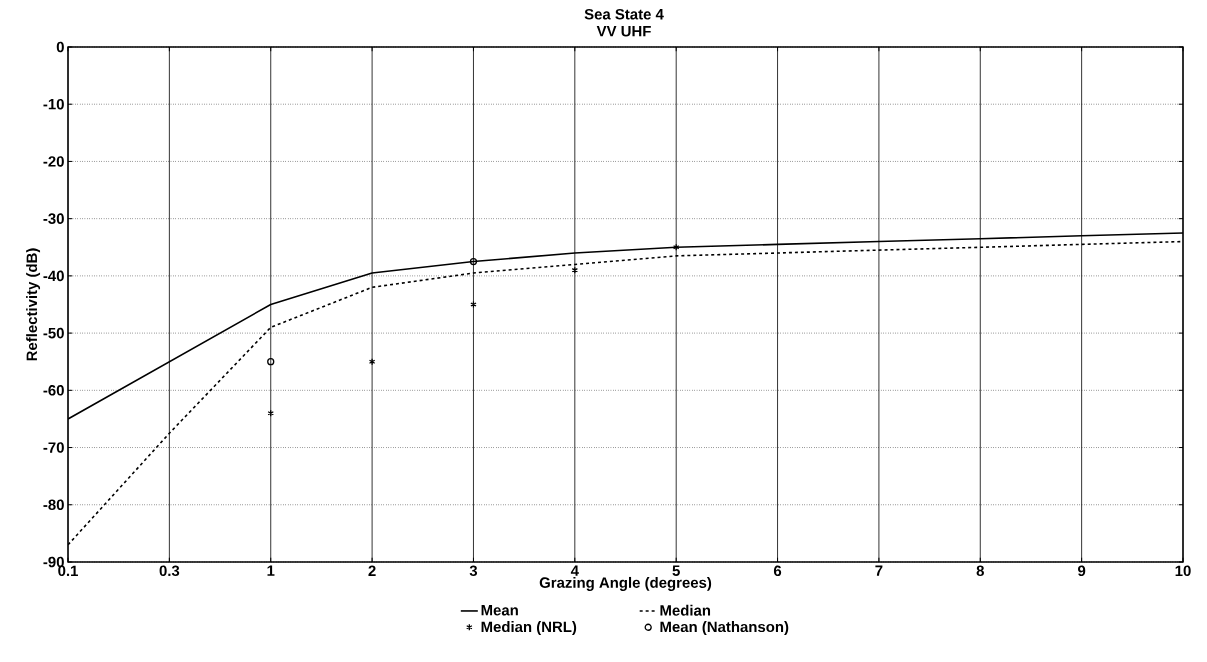 The height and width of the screenshot is (662, 1207). What do you see at coordinates (53, 505) in the screenshot?
I see `y-tick-label: -80` at bounding box center [53, 505].